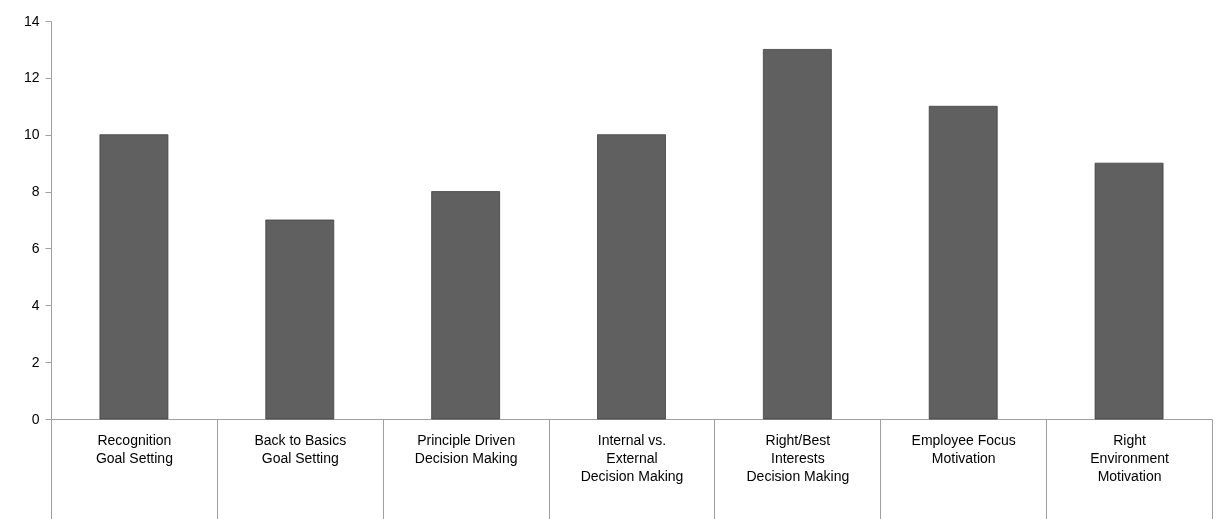  What do you see at coordinates (31, 20) in the screenshot?
I see `y-tick-label: 14` at bounding box center [31, 20].